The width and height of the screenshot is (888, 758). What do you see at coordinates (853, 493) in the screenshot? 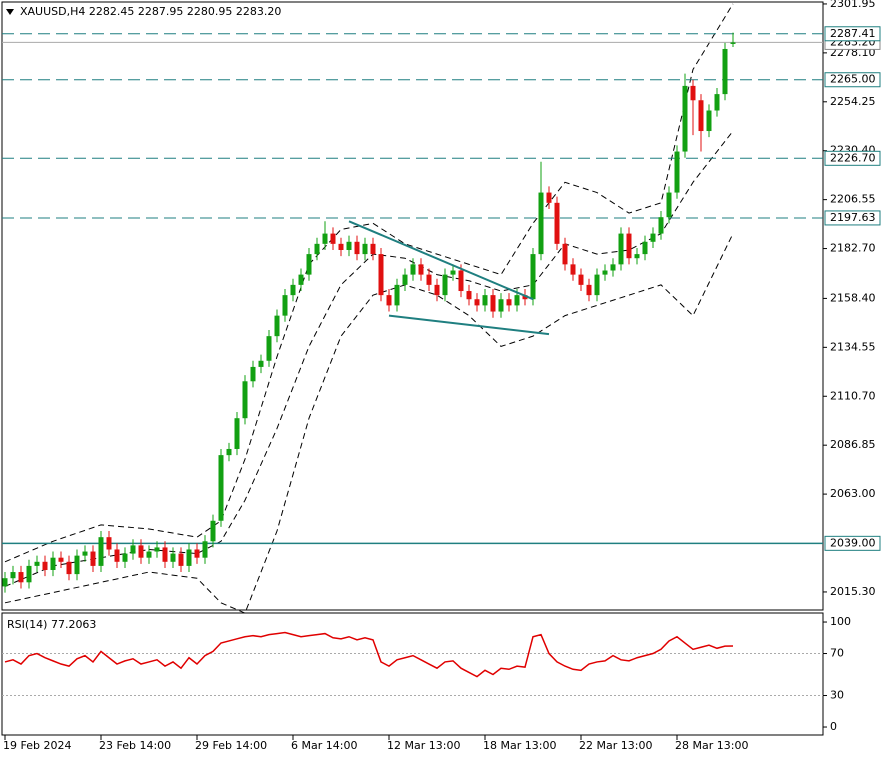
I see `y-tick-label: 2063.00` at bounding box center [853, 493].